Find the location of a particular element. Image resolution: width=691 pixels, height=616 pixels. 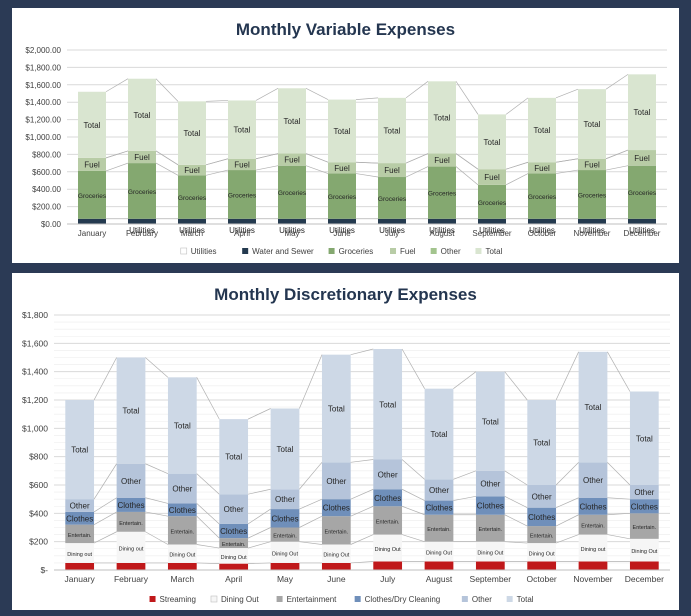

legend-swatch-entertainment is located at coordinates (279, 599).